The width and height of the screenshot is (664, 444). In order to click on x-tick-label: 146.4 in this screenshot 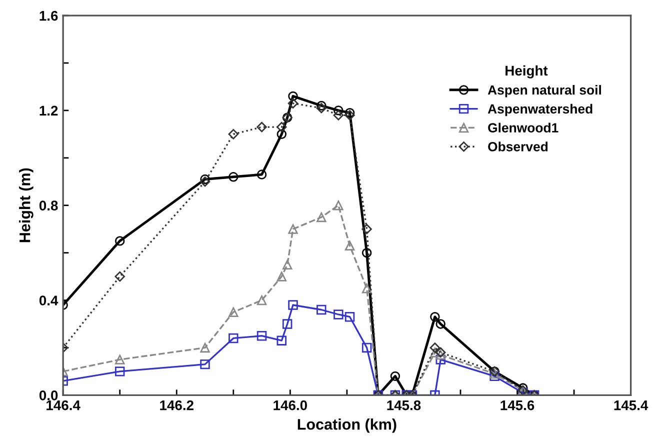, I will do `click(63, 405)`.